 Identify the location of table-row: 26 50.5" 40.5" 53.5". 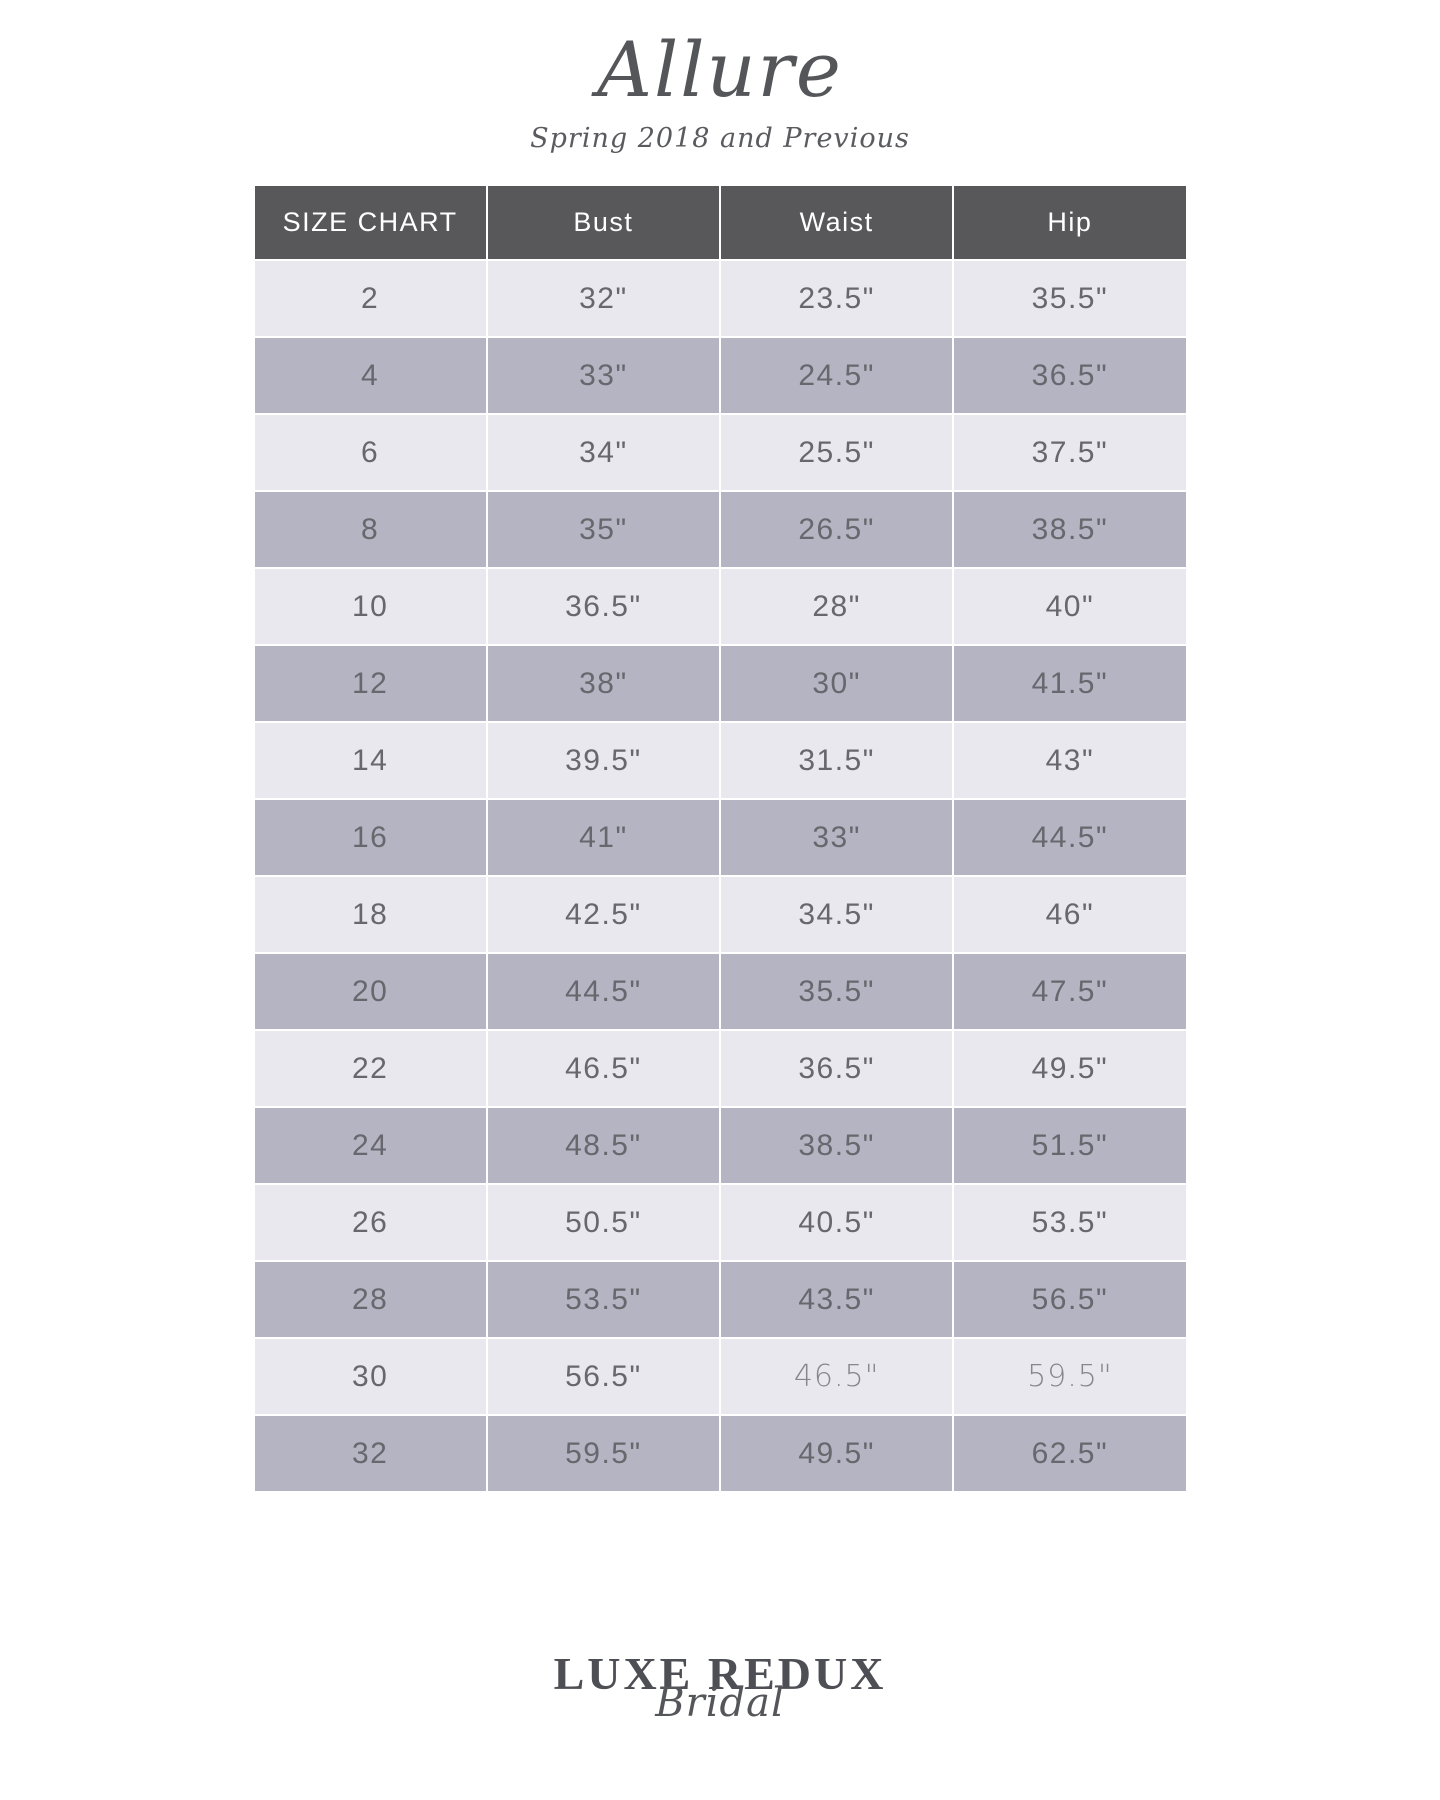
(720, 1223).